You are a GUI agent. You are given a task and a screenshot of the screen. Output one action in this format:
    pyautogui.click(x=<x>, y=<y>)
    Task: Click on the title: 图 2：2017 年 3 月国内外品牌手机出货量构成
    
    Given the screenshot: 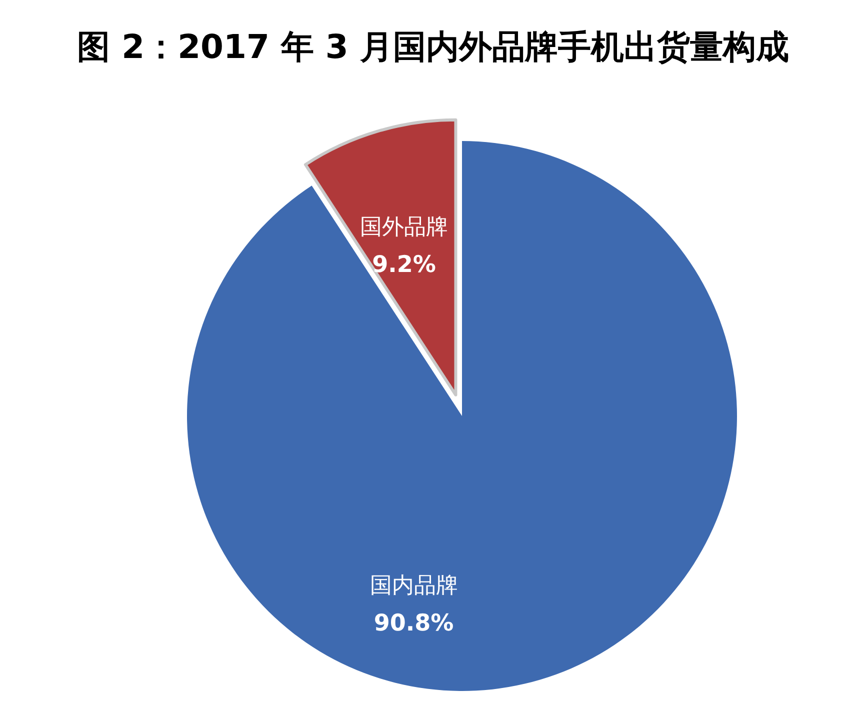 What is the action you would take?
    pyautogui.click(x=433, y=46)
    